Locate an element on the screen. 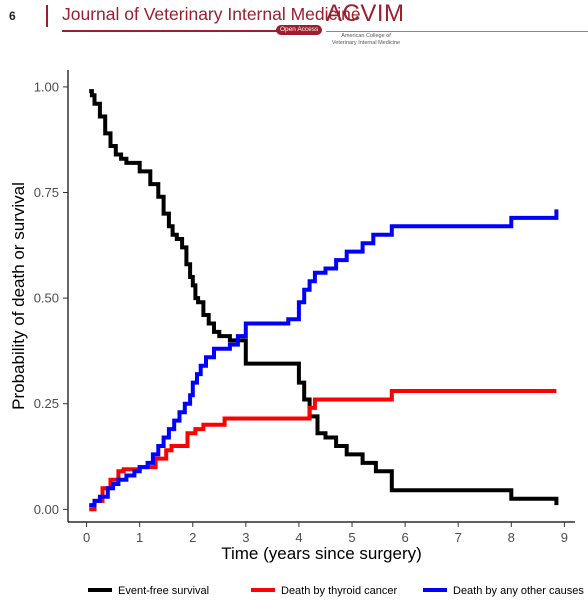 This screenshot has width=588, height=611. y-tick-label: 0.00 is located at coordinates (46, 509).